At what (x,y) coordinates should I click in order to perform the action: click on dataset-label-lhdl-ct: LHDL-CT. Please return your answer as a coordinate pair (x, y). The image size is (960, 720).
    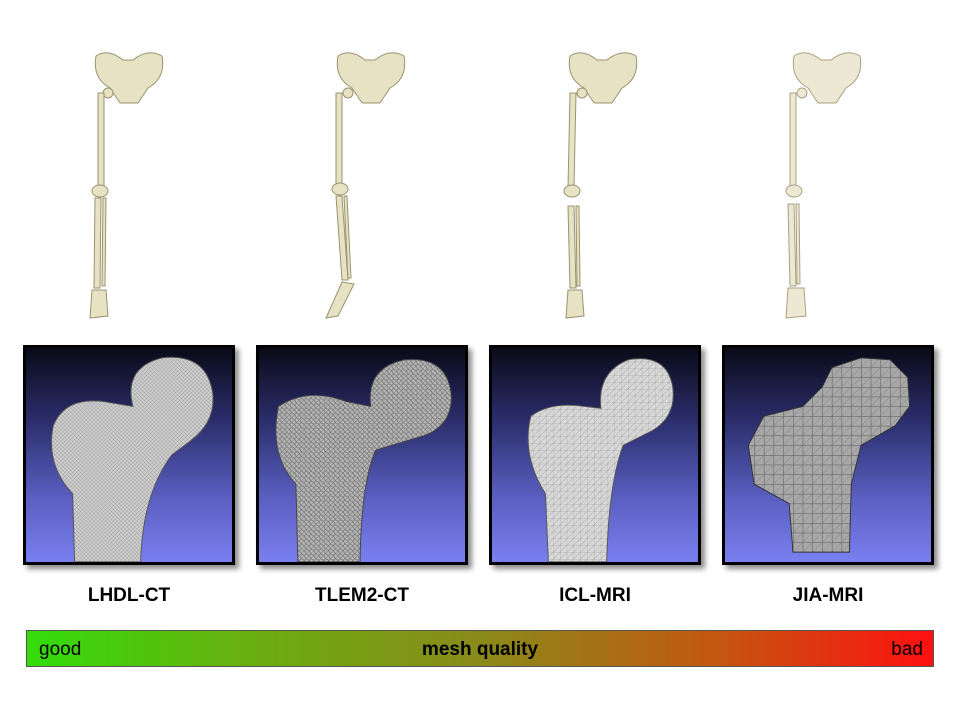
    Looking at the image, I should click on (129, 595).